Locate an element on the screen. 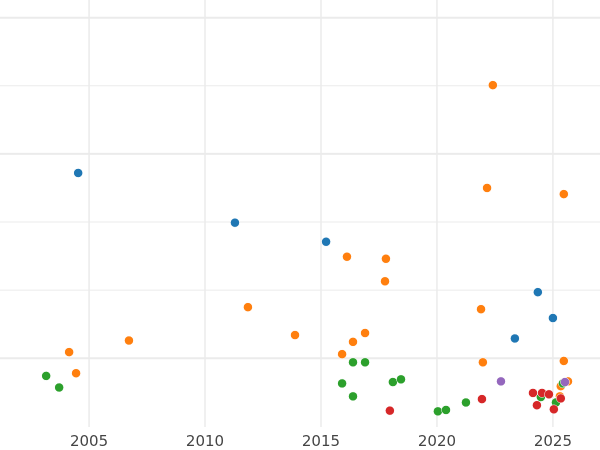 The image size is (600, 450). x-tick-label: 2010 is located at coordinates (205, 441).